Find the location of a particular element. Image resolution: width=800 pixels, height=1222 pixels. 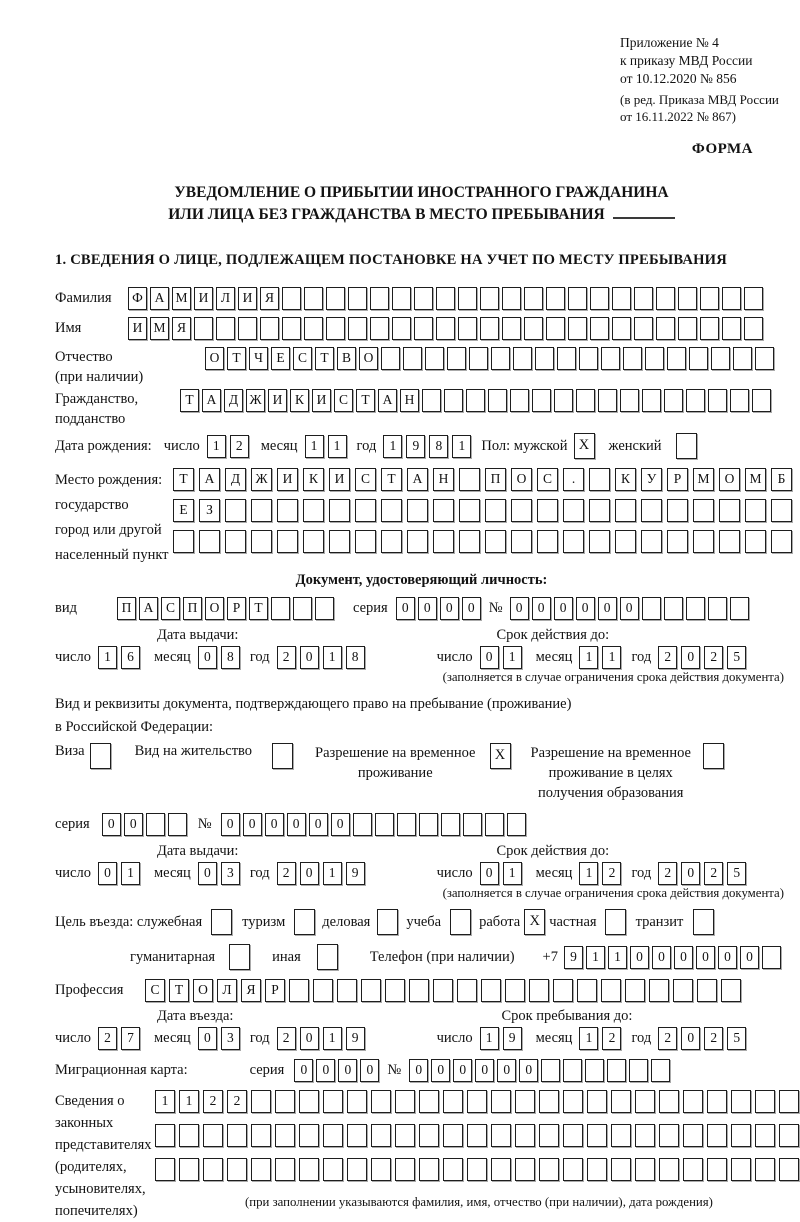

purpose-private-checkbox is located at coordinates (615, 922).